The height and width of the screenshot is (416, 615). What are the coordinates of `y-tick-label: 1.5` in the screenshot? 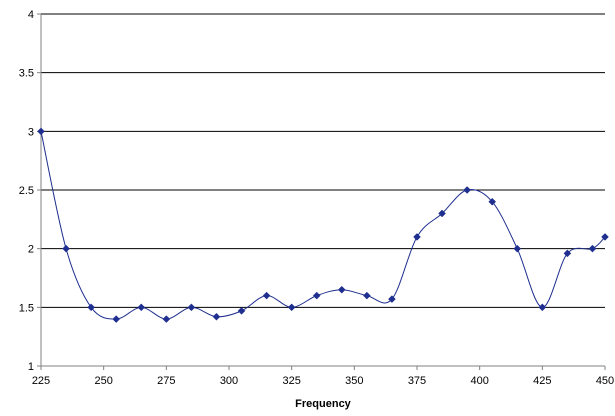 It's located at (26, 308).